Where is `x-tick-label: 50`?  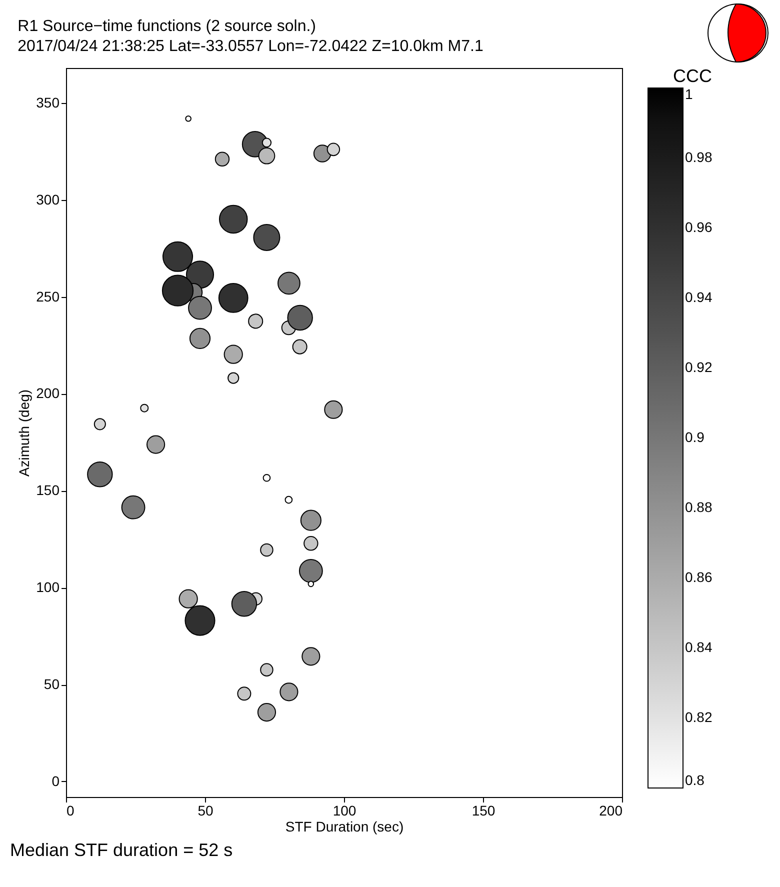 x-tick-label: 50 is located at coordinates (206, 810).